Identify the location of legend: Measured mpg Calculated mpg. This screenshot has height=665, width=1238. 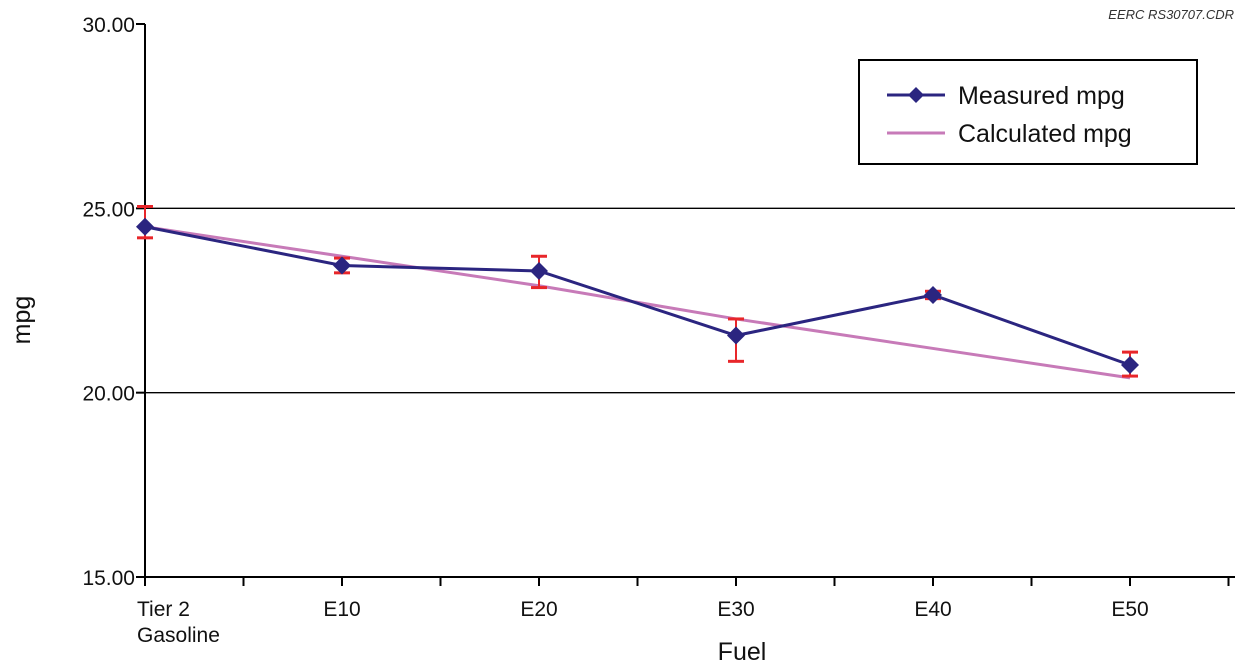
(1028, 112).